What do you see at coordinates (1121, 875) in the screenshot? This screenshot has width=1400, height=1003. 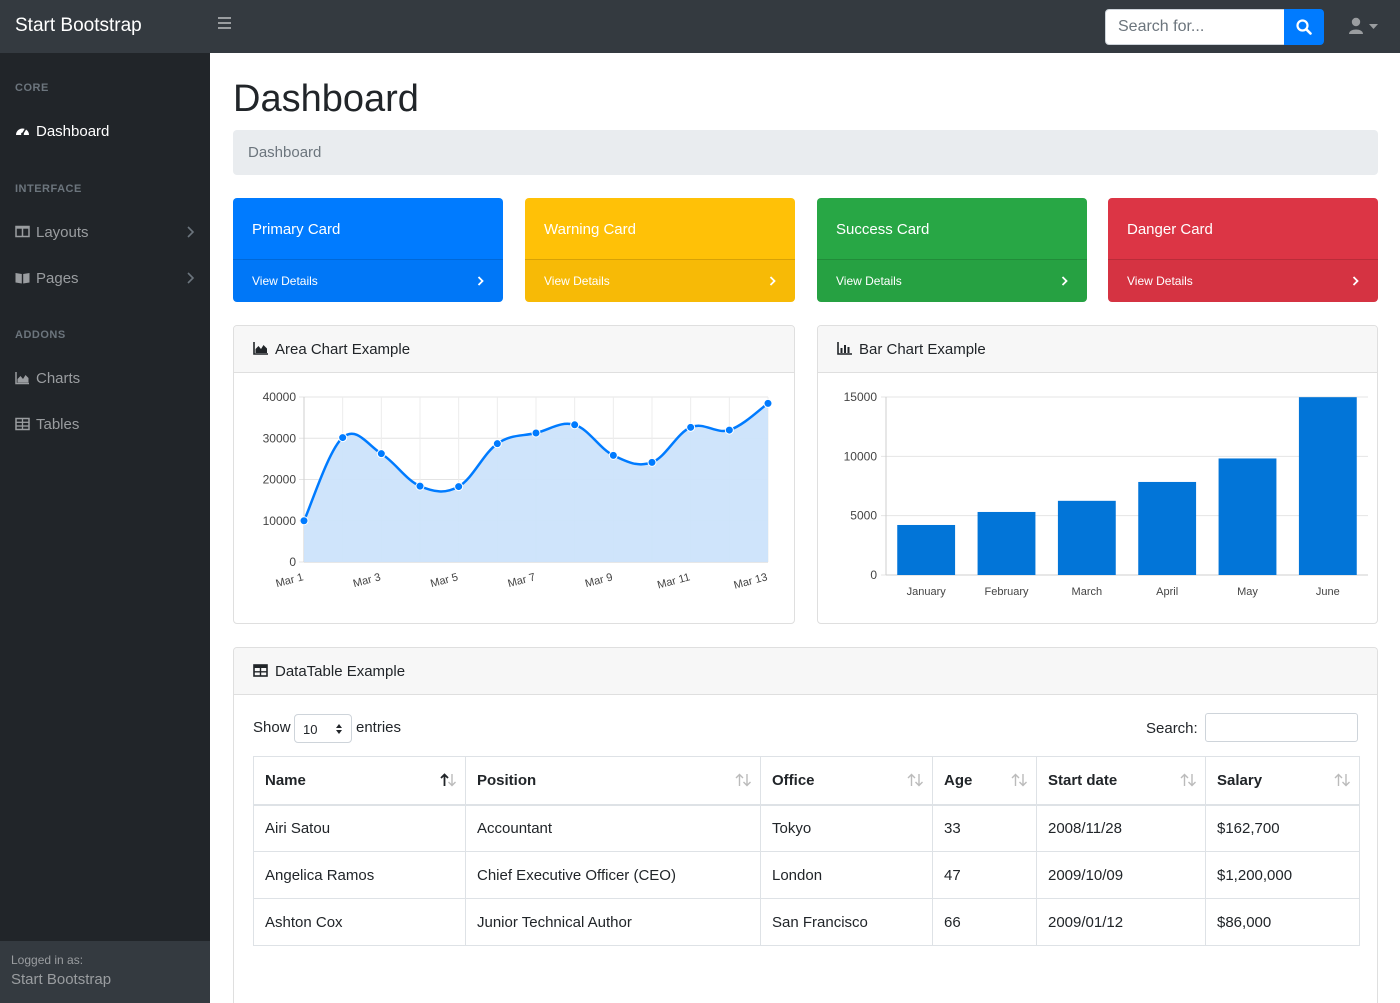 I see `table-cell: 2009/10/09` at bounding box center [1121, 875].